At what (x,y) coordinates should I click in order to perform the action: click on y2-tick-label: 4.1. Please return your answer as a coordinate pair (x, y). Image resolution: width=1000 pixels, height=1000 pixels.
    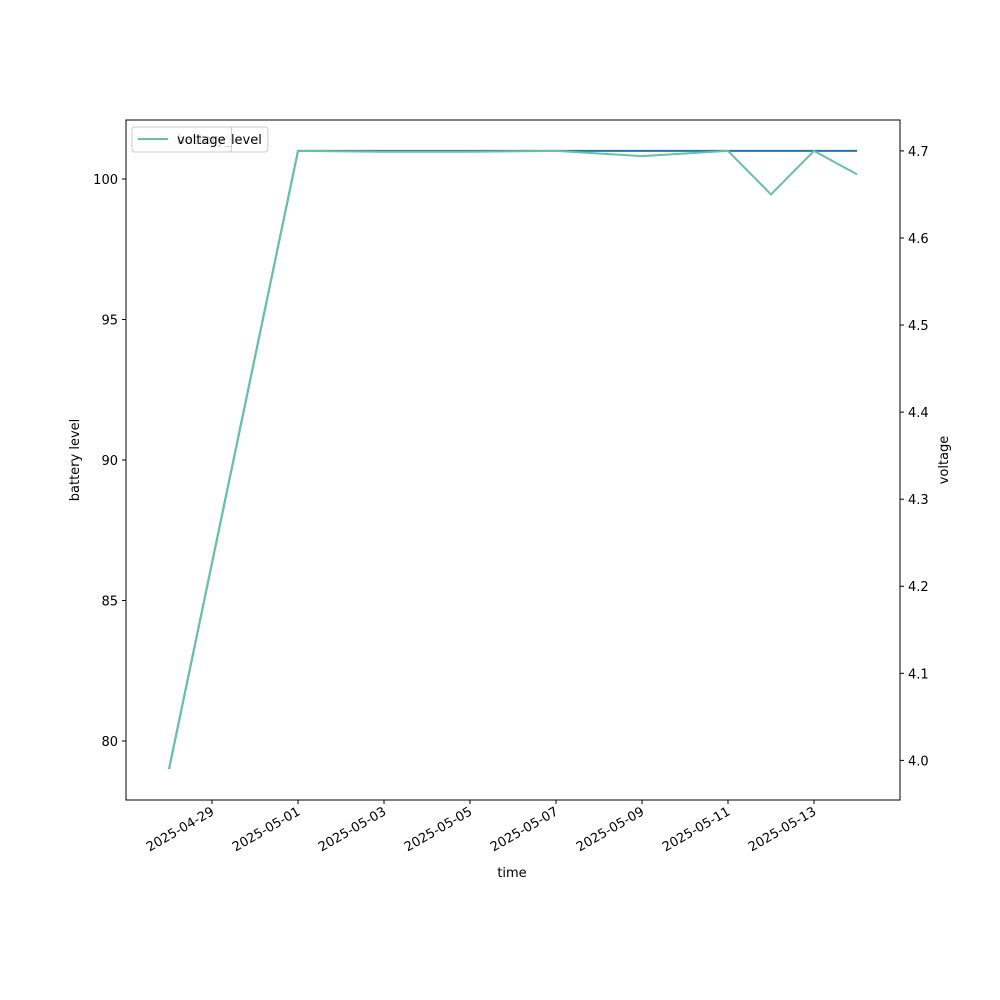
    Looking at the image, I should click on (918, 674).